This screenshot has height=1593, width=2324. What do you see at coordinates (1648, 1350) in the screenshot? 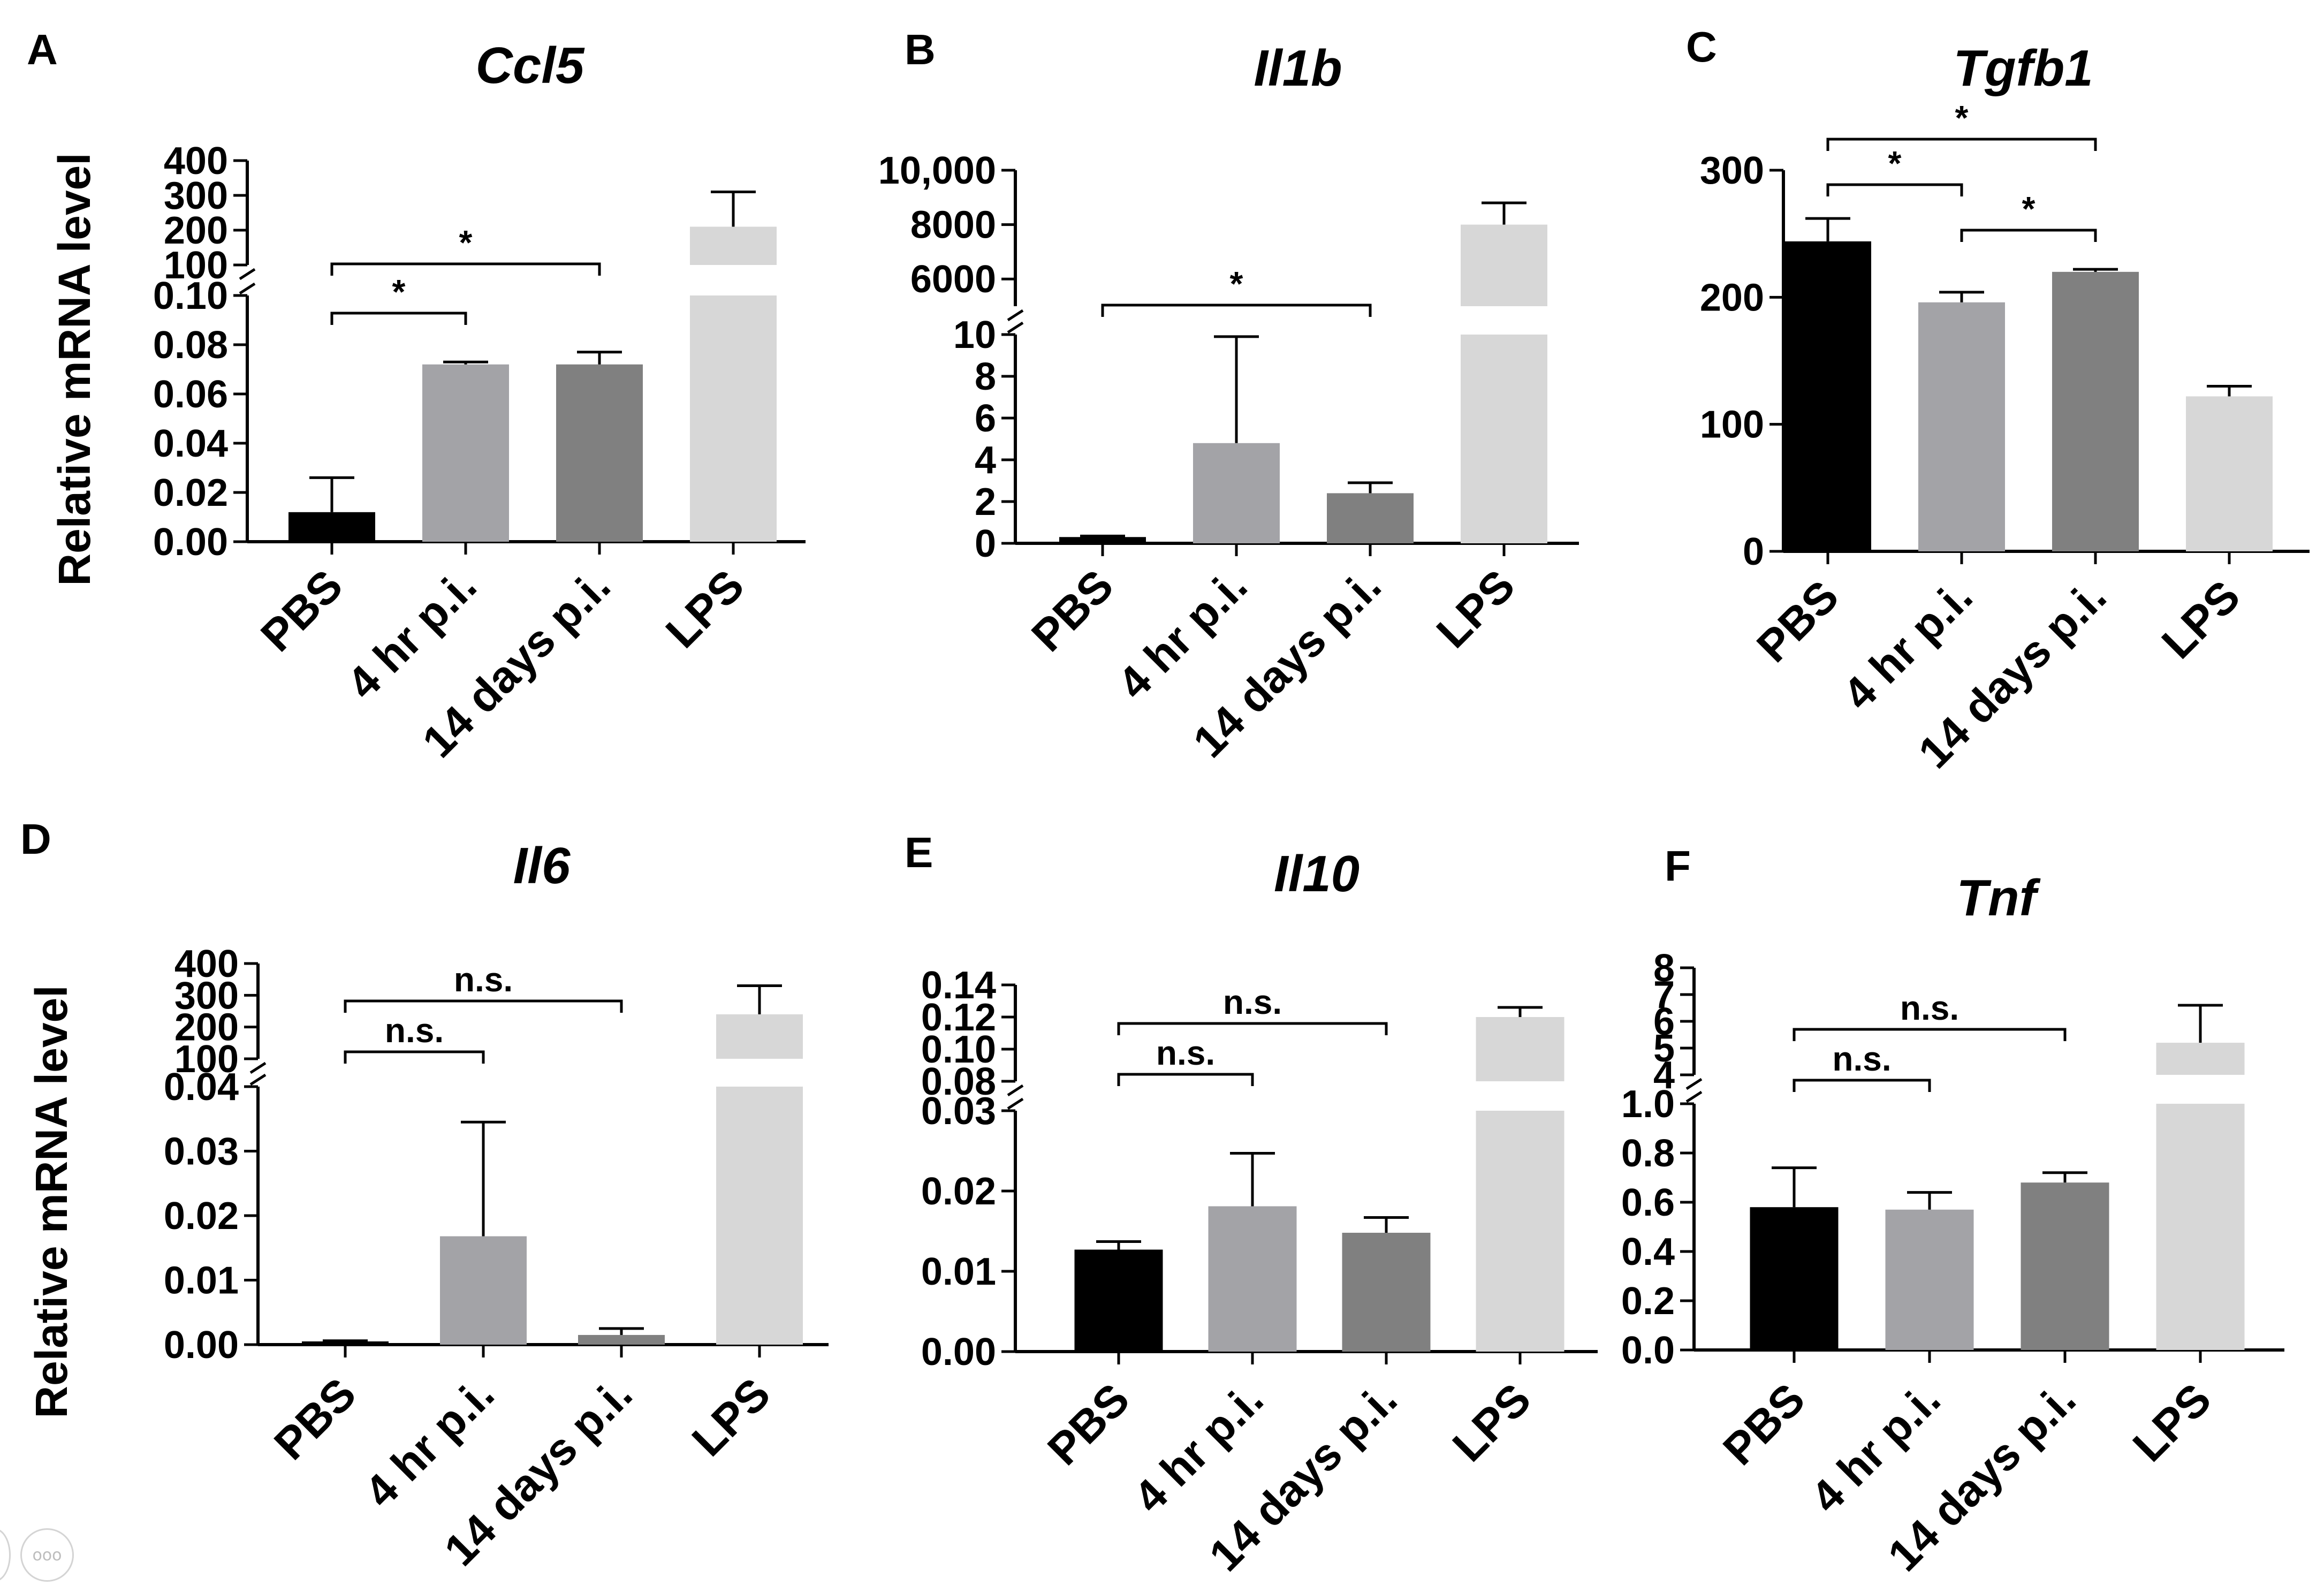
I see `y-tick-label: 0.0` at bounding box center [1648, 1350].